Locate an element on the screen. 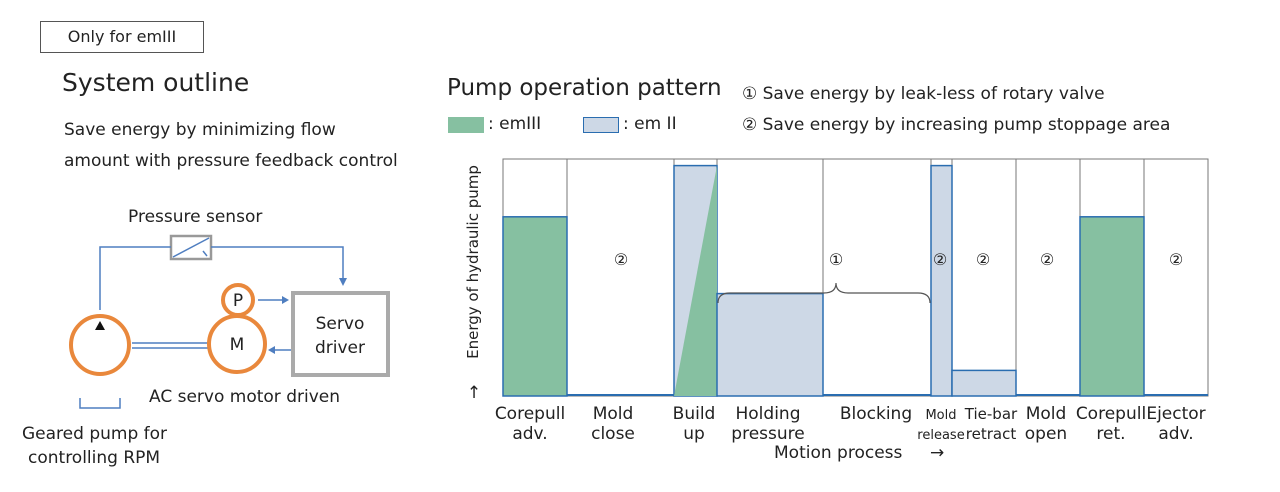 The image size is (1280, 492). marker-two-4: ② is located at coordinates (1176, 259).